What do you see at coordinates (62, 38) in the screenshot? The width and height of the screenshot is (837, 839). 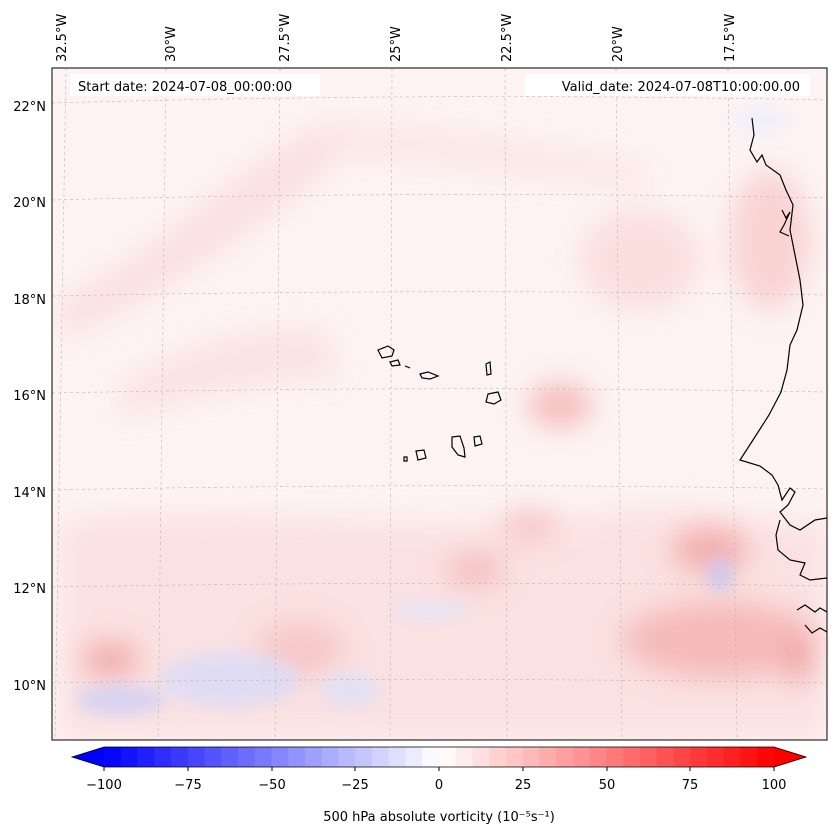 I see `lon-label-32.5w: 32.5°W` at bounding box center [62, 38].